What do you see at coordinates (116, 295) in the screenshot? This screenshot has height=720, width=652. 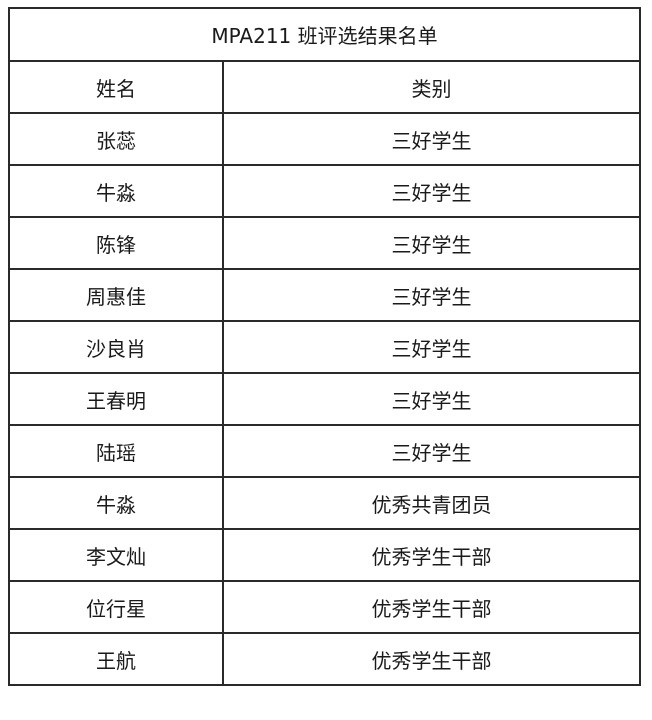 I see `cell-name: 周惠佳` at bounding box center [116, 295].